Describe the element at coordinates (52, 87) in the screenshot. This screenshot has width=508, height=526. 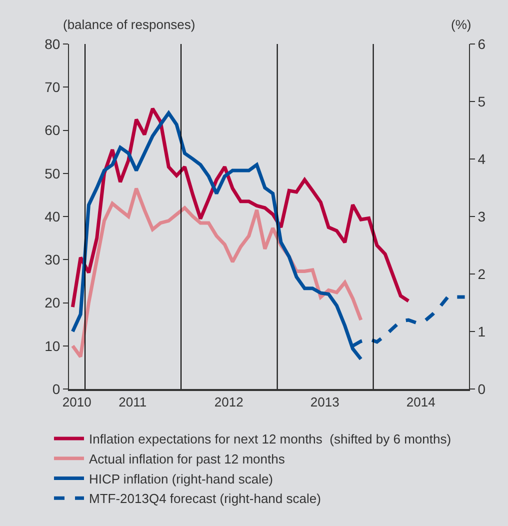
I see `y-tick-label: 70` at that location.